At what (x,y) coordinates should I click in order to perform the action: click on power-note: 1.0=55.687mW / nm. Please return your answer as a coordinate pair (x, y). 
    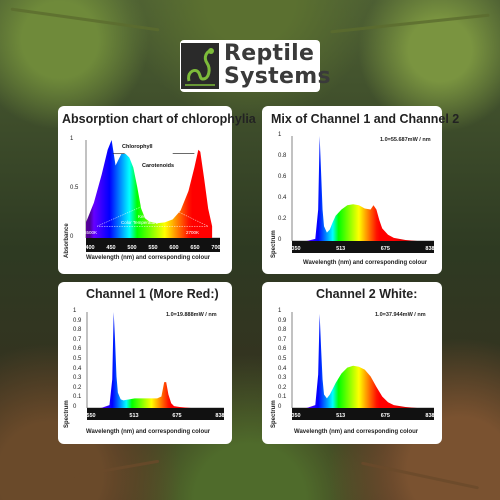
    Looking at the image, I should click on (405, 140).